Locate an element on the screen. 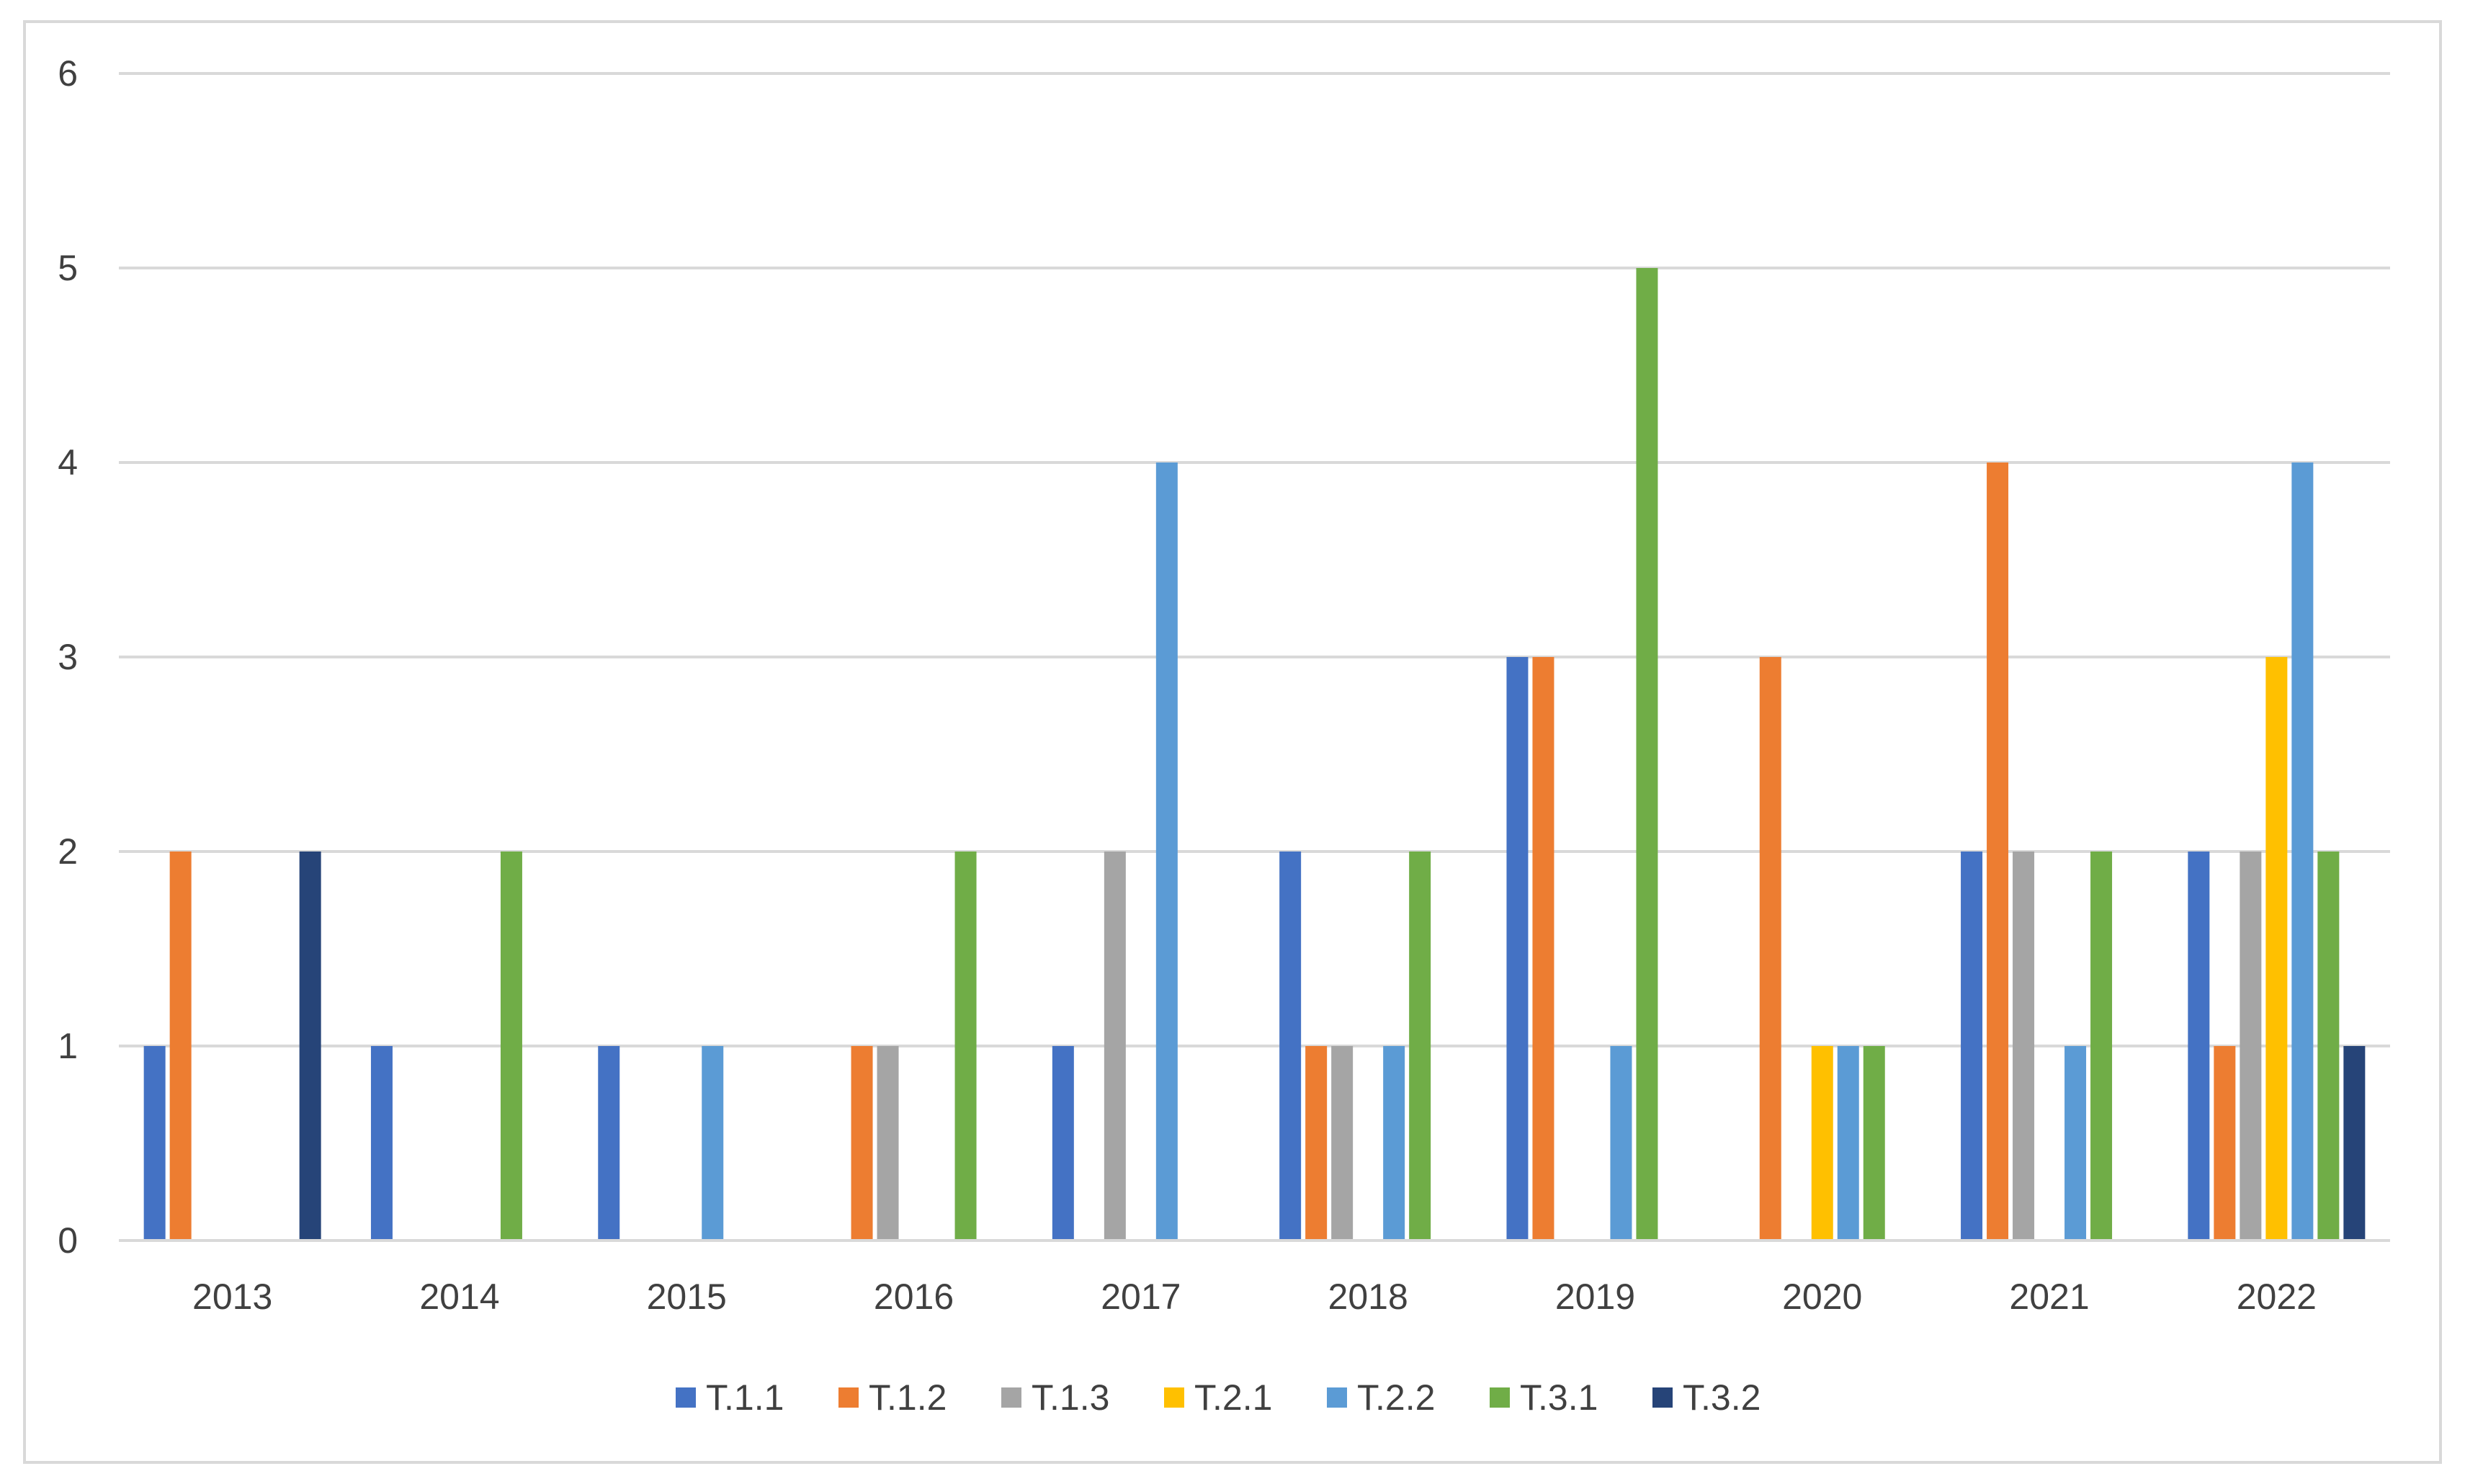  legend-item-T.3.1: T.3.1 is located at coordinates (1544, 1397).